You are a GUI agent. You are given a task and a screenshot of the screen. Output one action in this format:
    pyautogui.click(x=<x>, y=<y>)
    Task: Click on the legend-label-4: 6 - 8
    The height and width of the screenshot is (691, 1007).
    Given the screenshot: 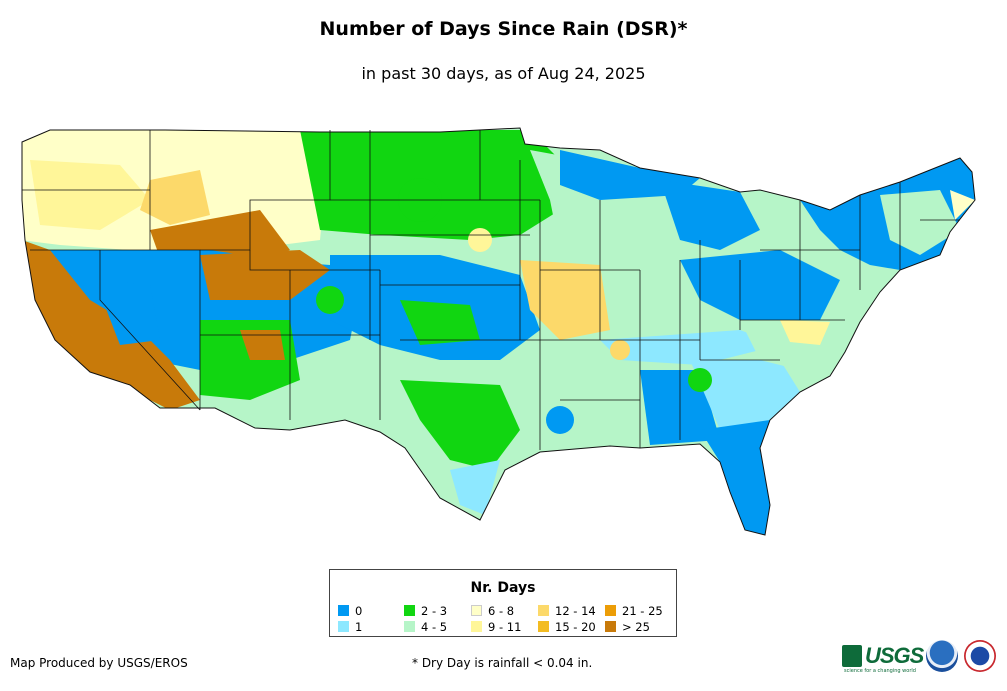 What is the action you would take?
    pyautogui.click(x=501, y=611)
    